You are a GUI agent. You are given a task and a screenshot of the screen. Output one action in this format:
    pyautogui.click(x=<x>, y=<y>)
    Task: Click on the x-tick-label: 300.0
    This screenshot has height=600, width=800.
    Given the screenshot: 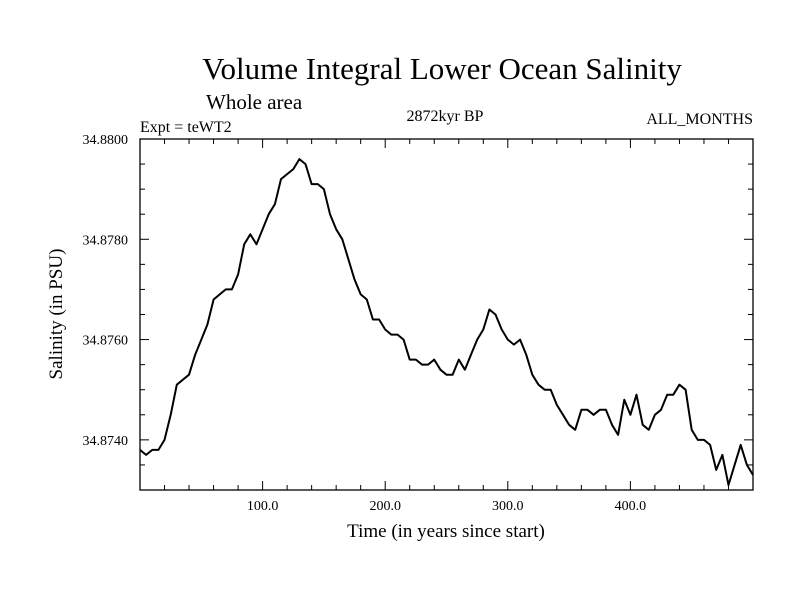 What is the action you would take?
    pyautogui.click(x=508, y=506)
    